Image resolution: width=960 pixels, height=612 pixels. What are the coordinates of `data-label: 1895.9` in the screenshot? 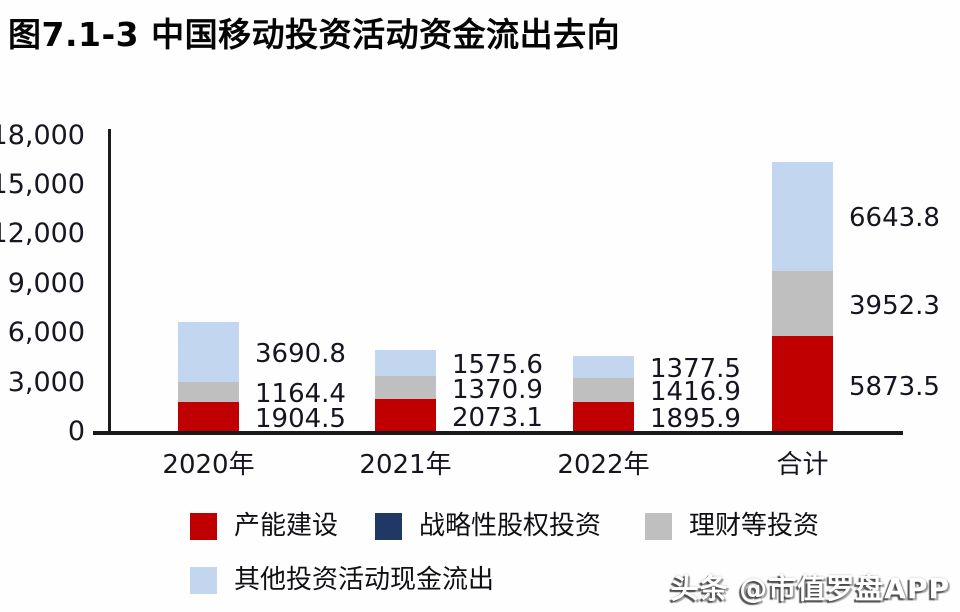 It's located at (695, 419).